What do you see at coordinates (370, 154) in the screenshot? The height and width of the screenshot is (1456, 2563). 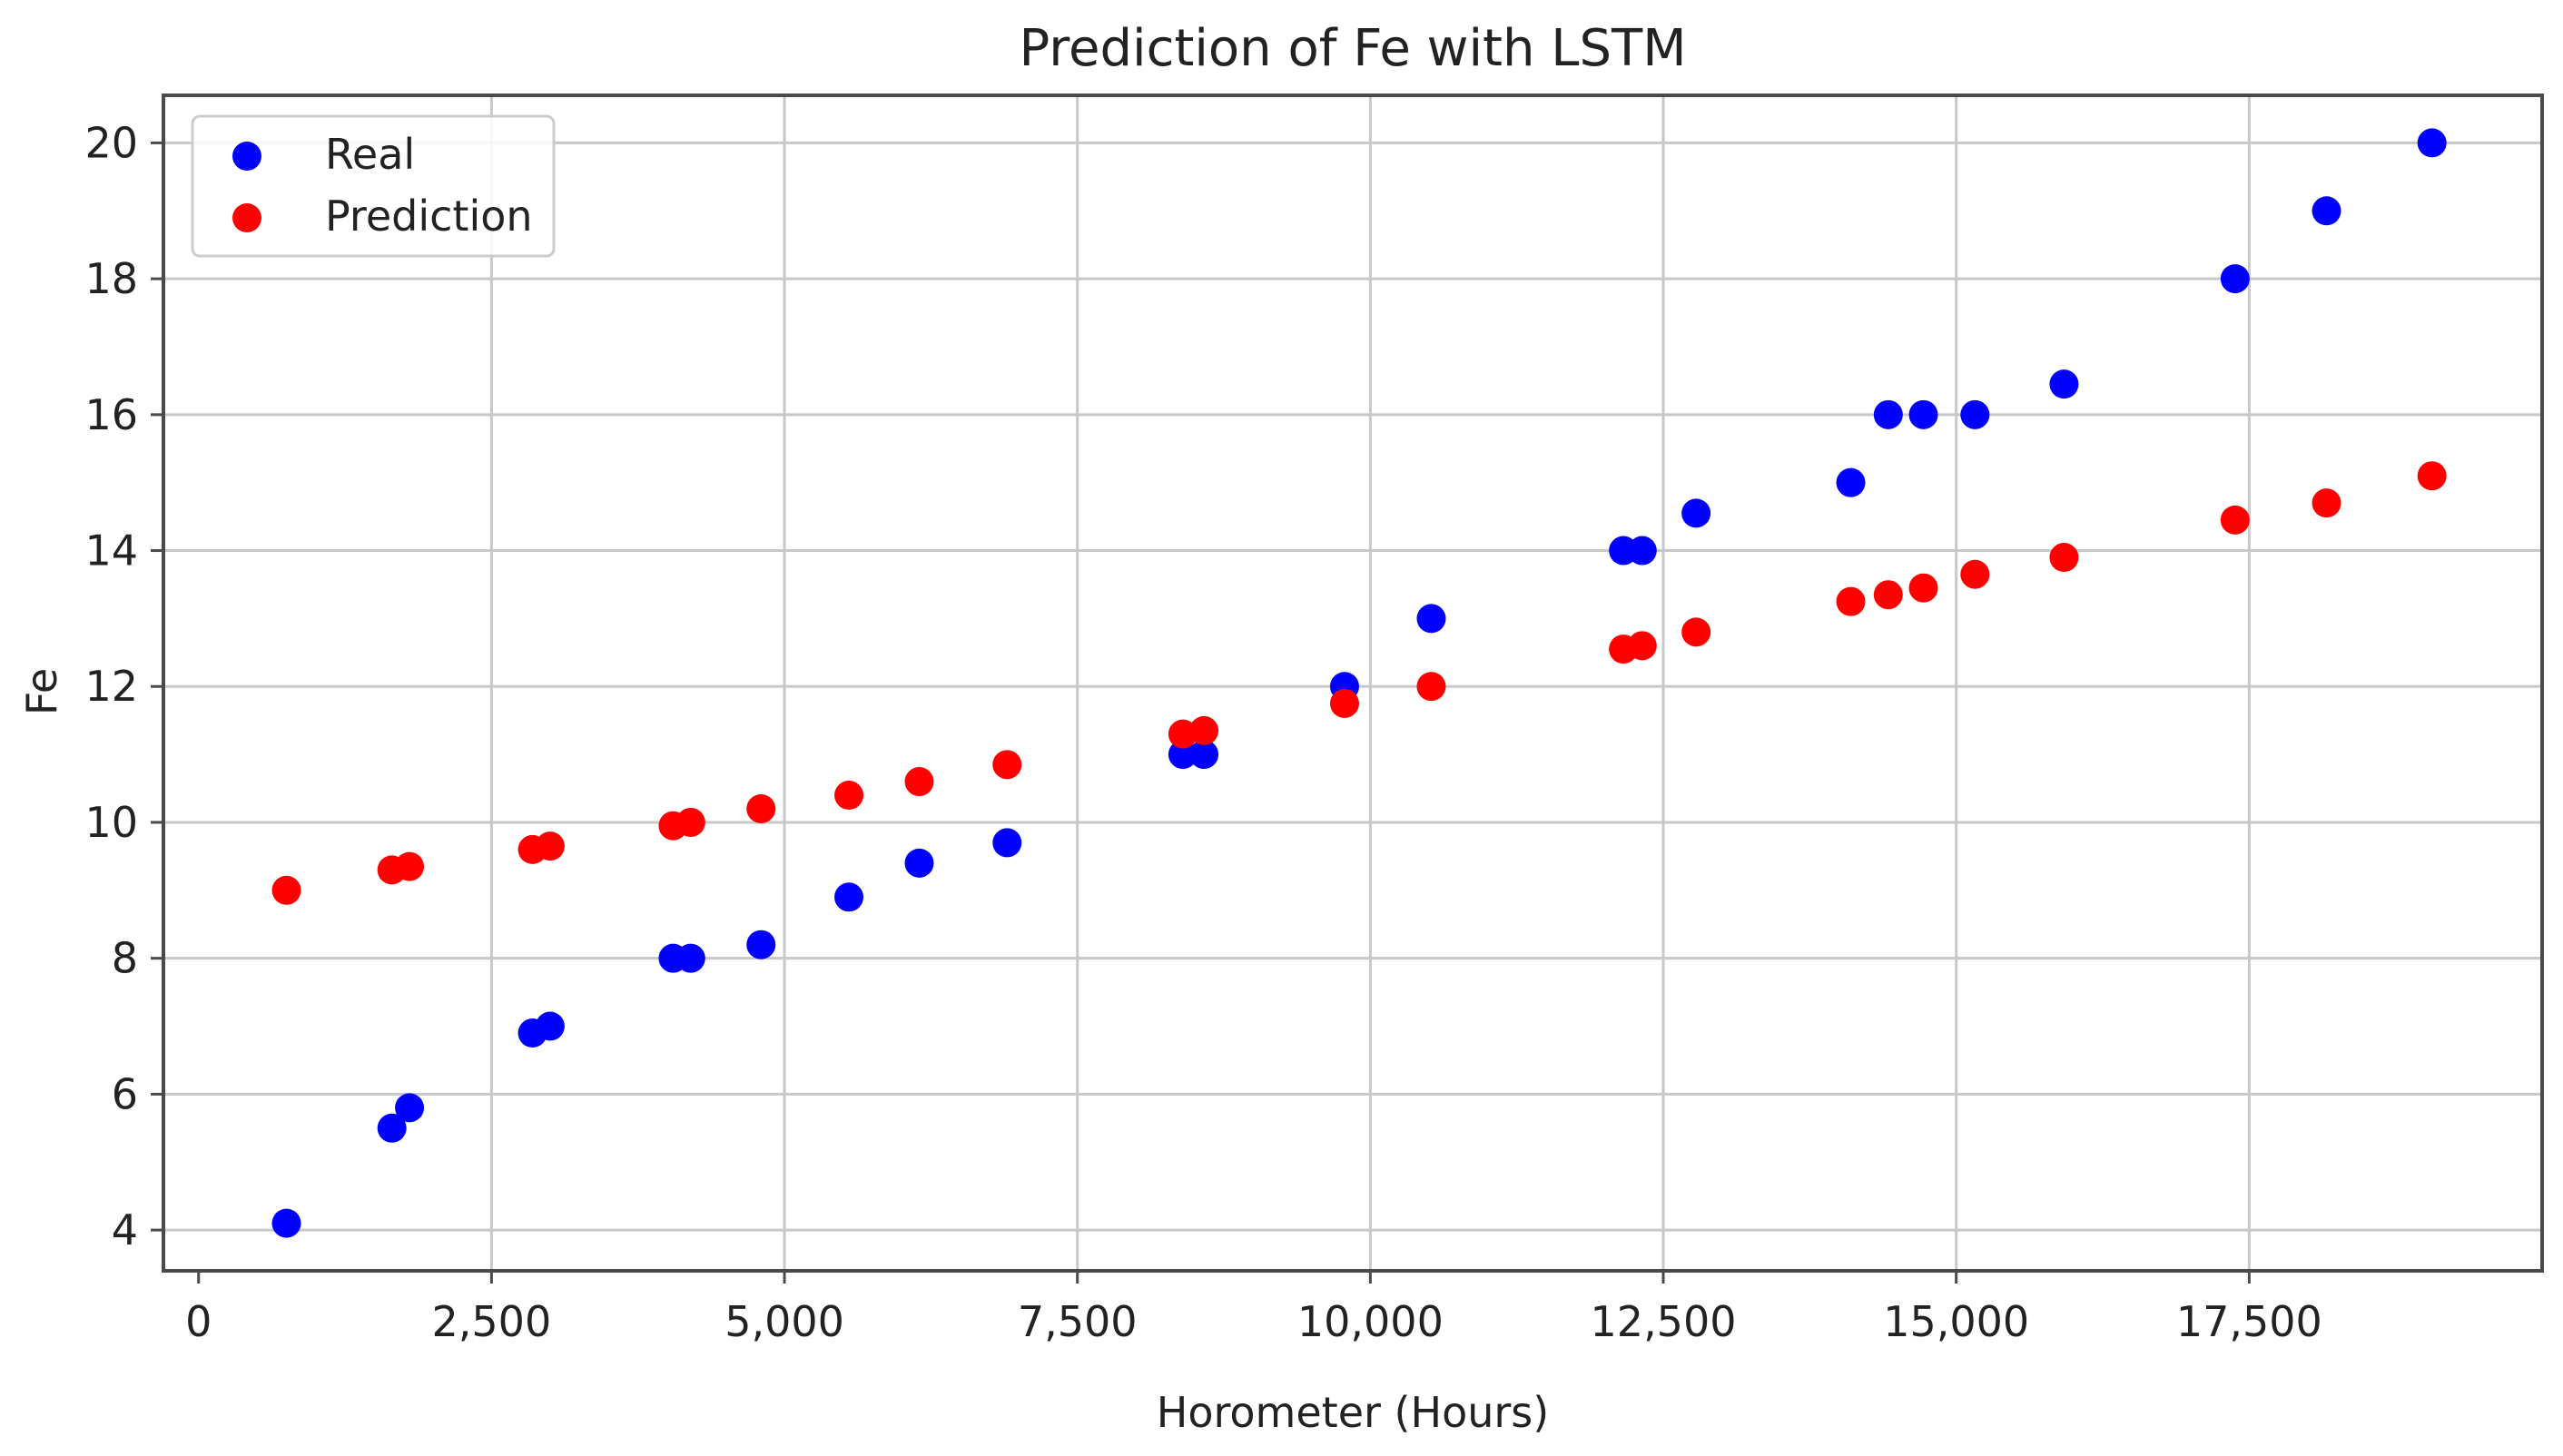 I see `legend-label-real: Real` at bounding box center [370, 154].